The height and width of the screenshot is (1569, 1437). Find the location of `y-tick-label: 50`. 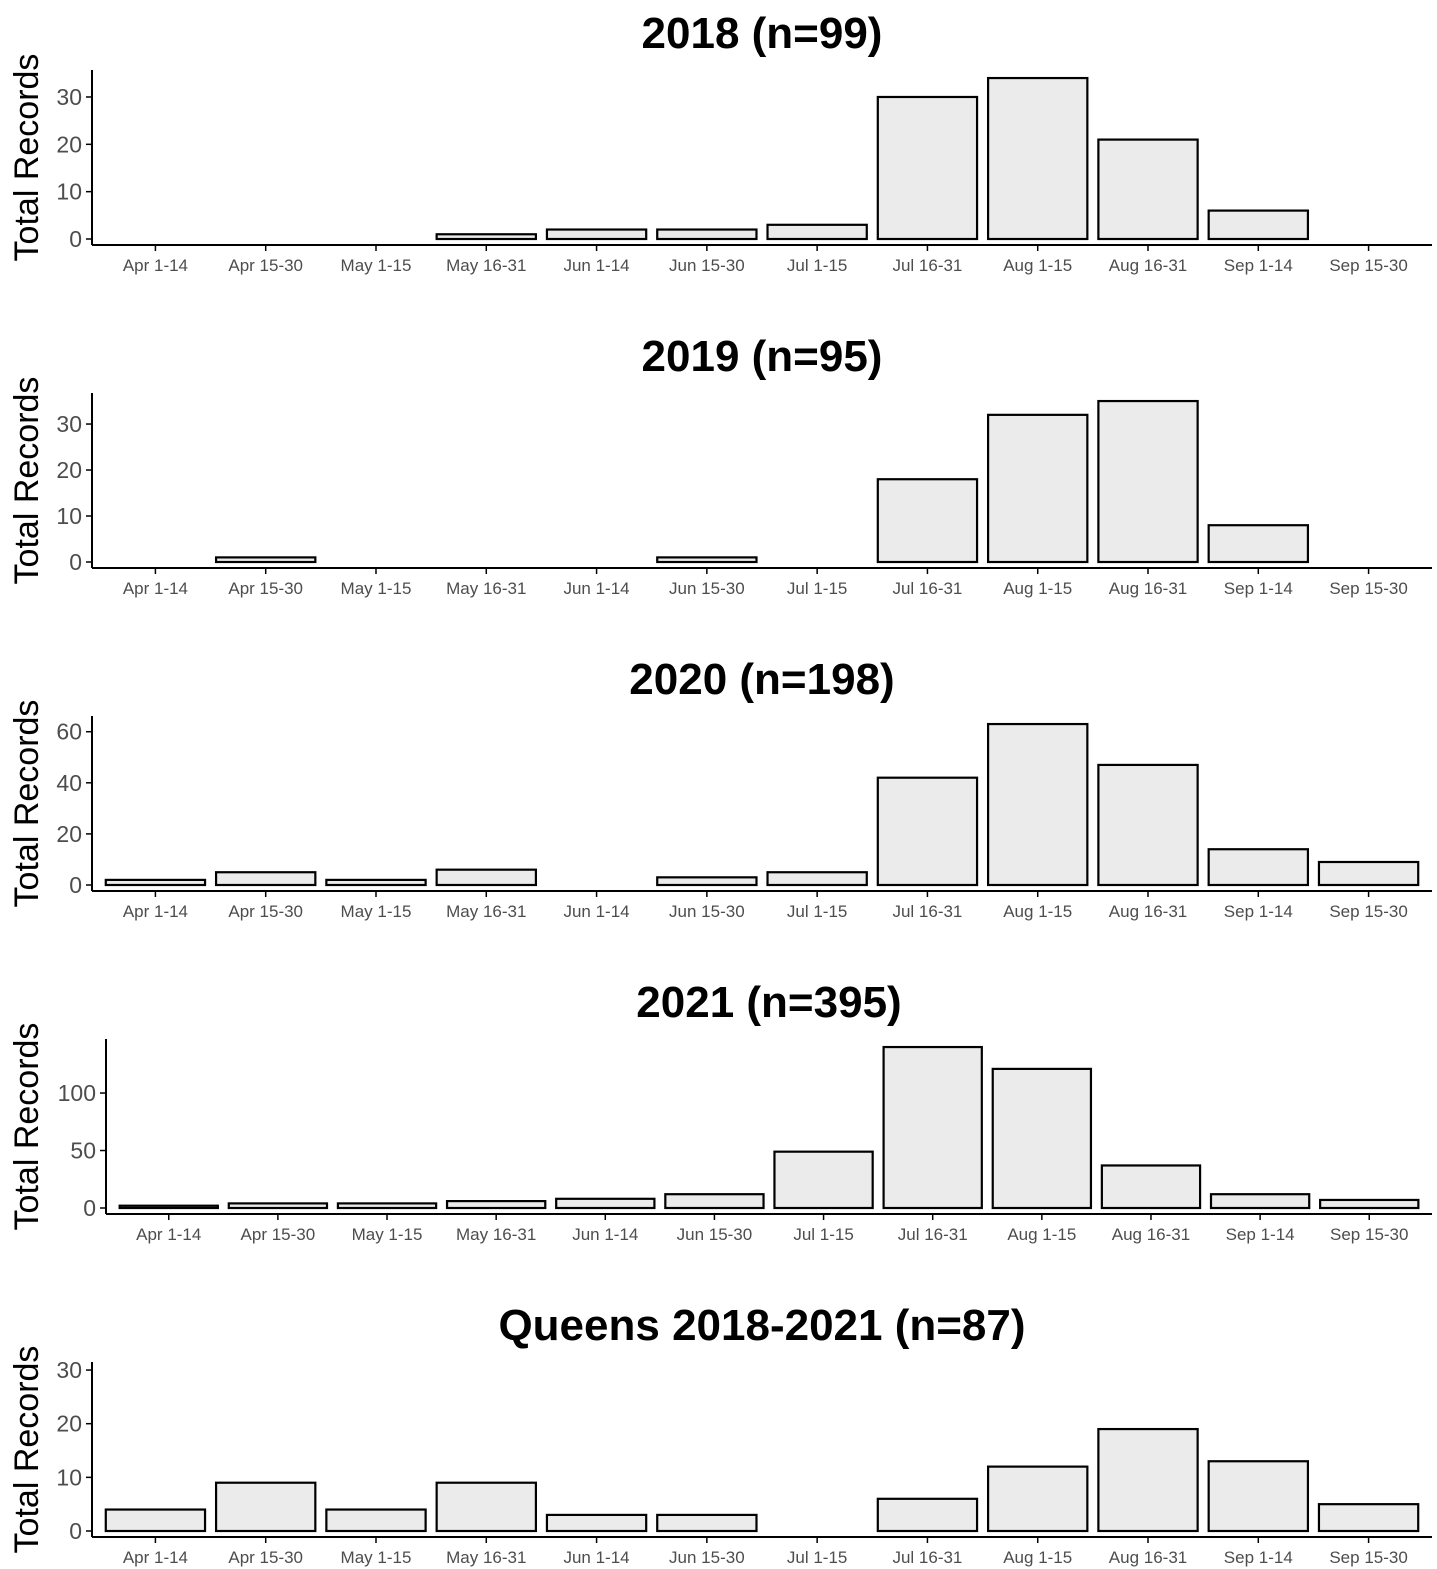

y-tick-label: 50 is located at coordinates (83, 1151).